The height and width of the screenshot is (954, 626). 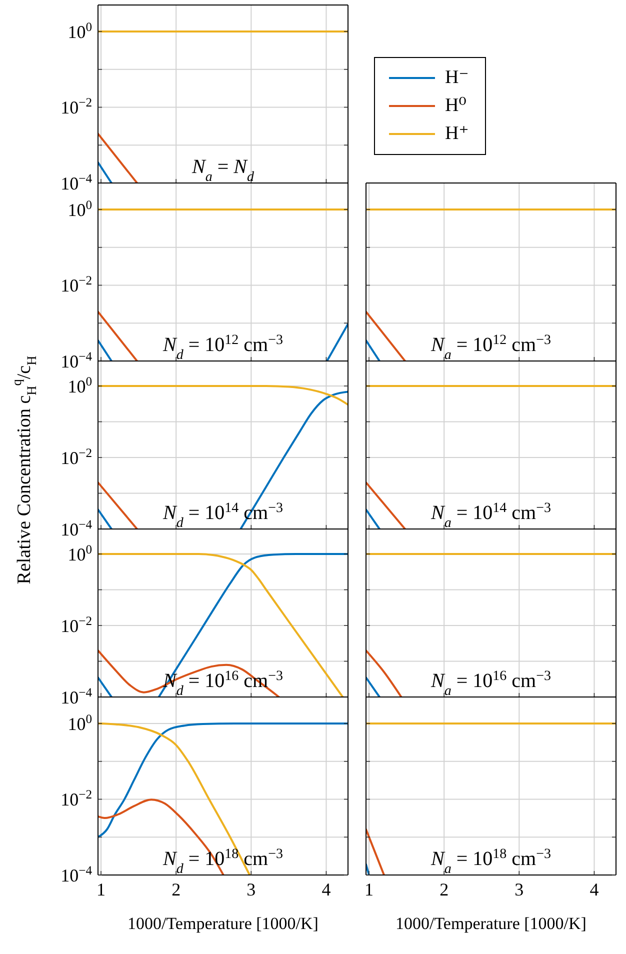 I want to click on annotation: N$_{a}$ = 10$^{12}$ cm$^{−3}$, so click(x=490, y=347).